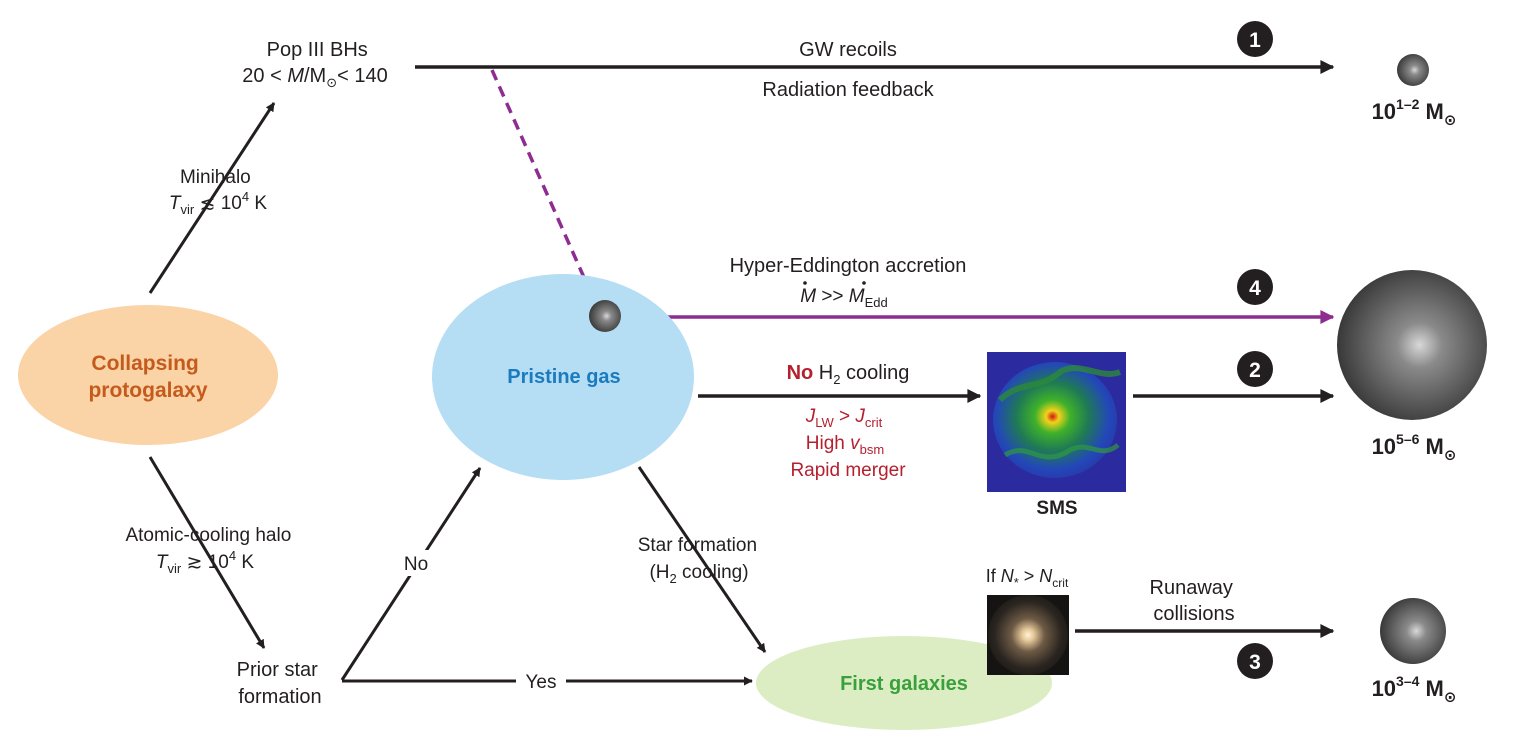 This screenshot has width=1528, height=750. What do you see at coordinates (1056, 422) in the screenshot?
I see `sms-simulation-image` at bounding box center [1056, 422].